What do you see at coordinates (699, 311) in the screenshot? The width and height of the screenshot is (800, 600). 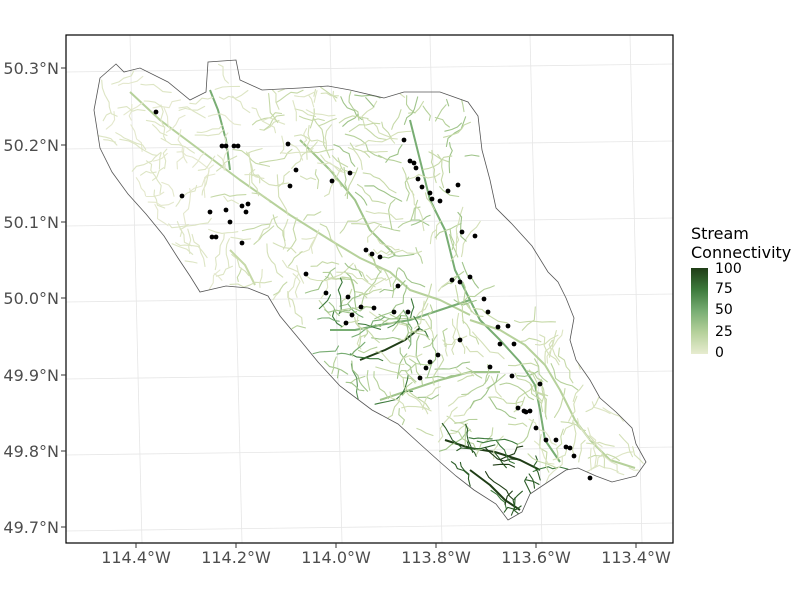 I see `legend-colorbar` at bounding box center [699, 311].